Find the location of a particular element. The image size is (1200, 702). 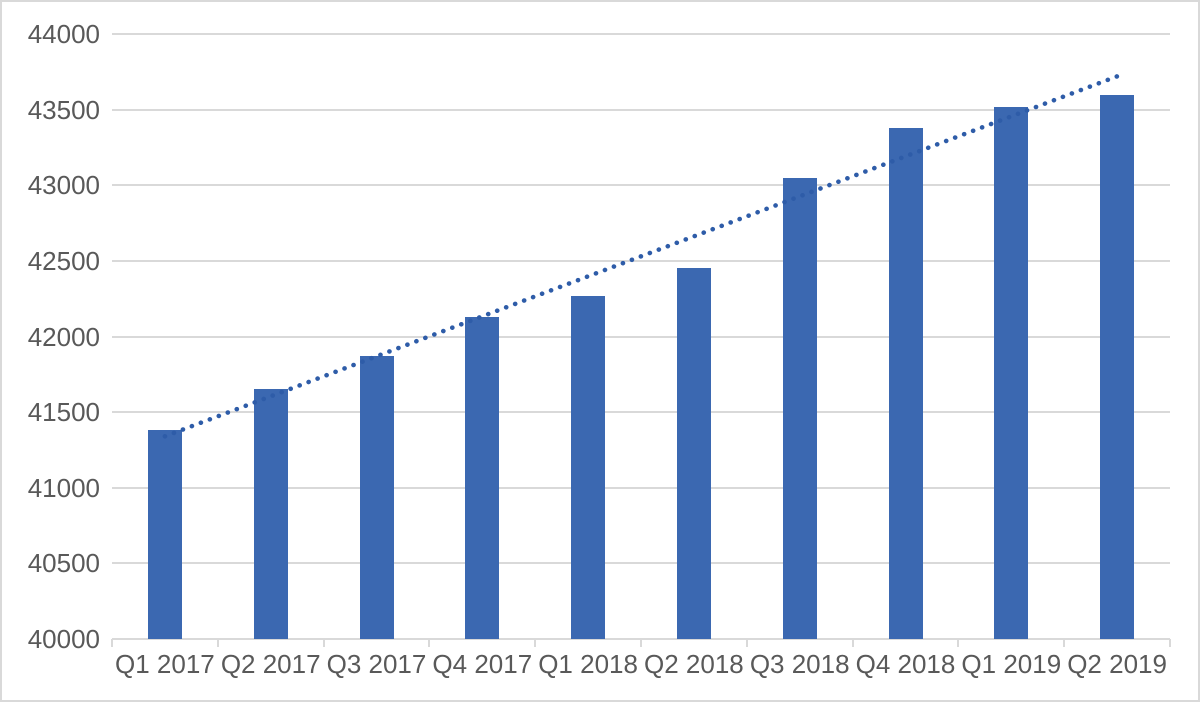

bar-q2-2019 is located at coordinates (1117, 366).